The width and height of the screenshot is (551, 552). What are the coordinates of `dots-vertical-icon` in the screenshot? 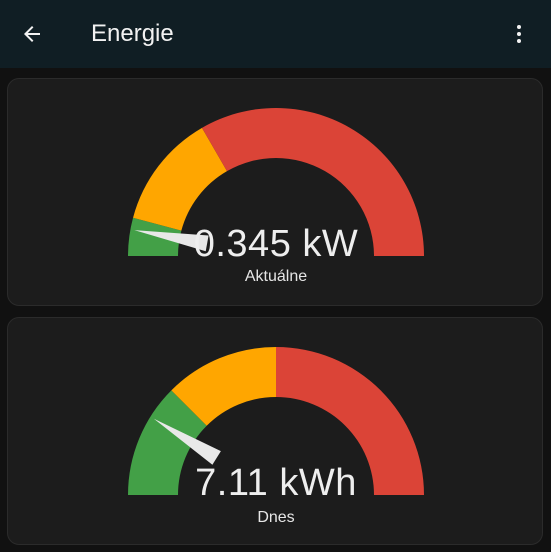 It's located at (519, 34).